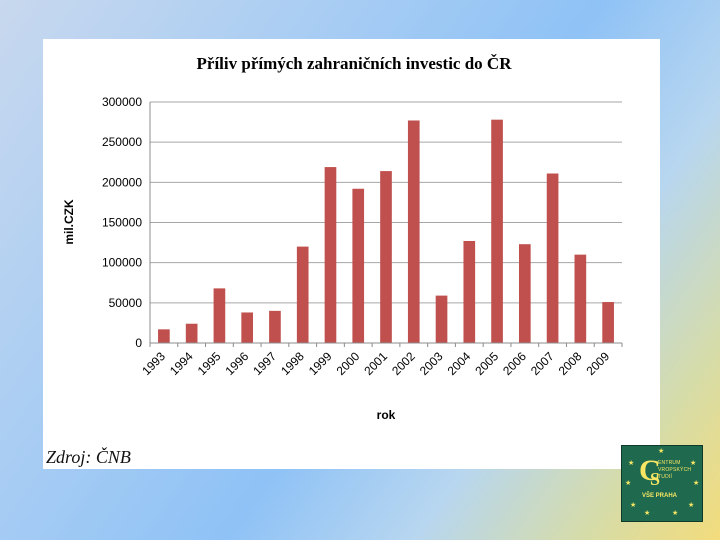  What do you see at coordinates (351, 454) in the screenshot?
I see `source-strip: Zdroj: ČNB` at bounding box center [351, 454].